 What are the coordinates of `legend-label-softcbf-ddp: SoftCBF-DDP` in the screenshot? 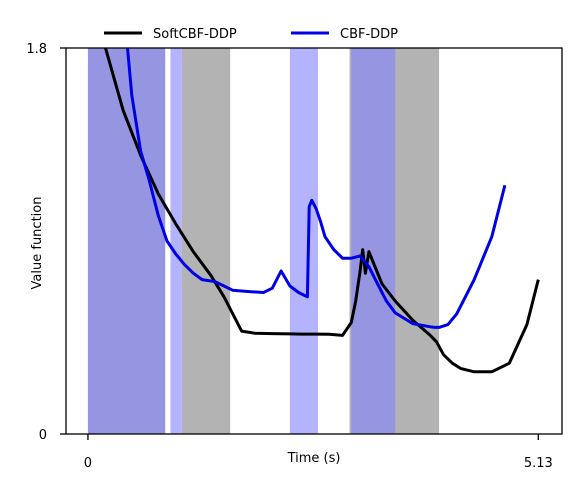 It's located at (195, 34).